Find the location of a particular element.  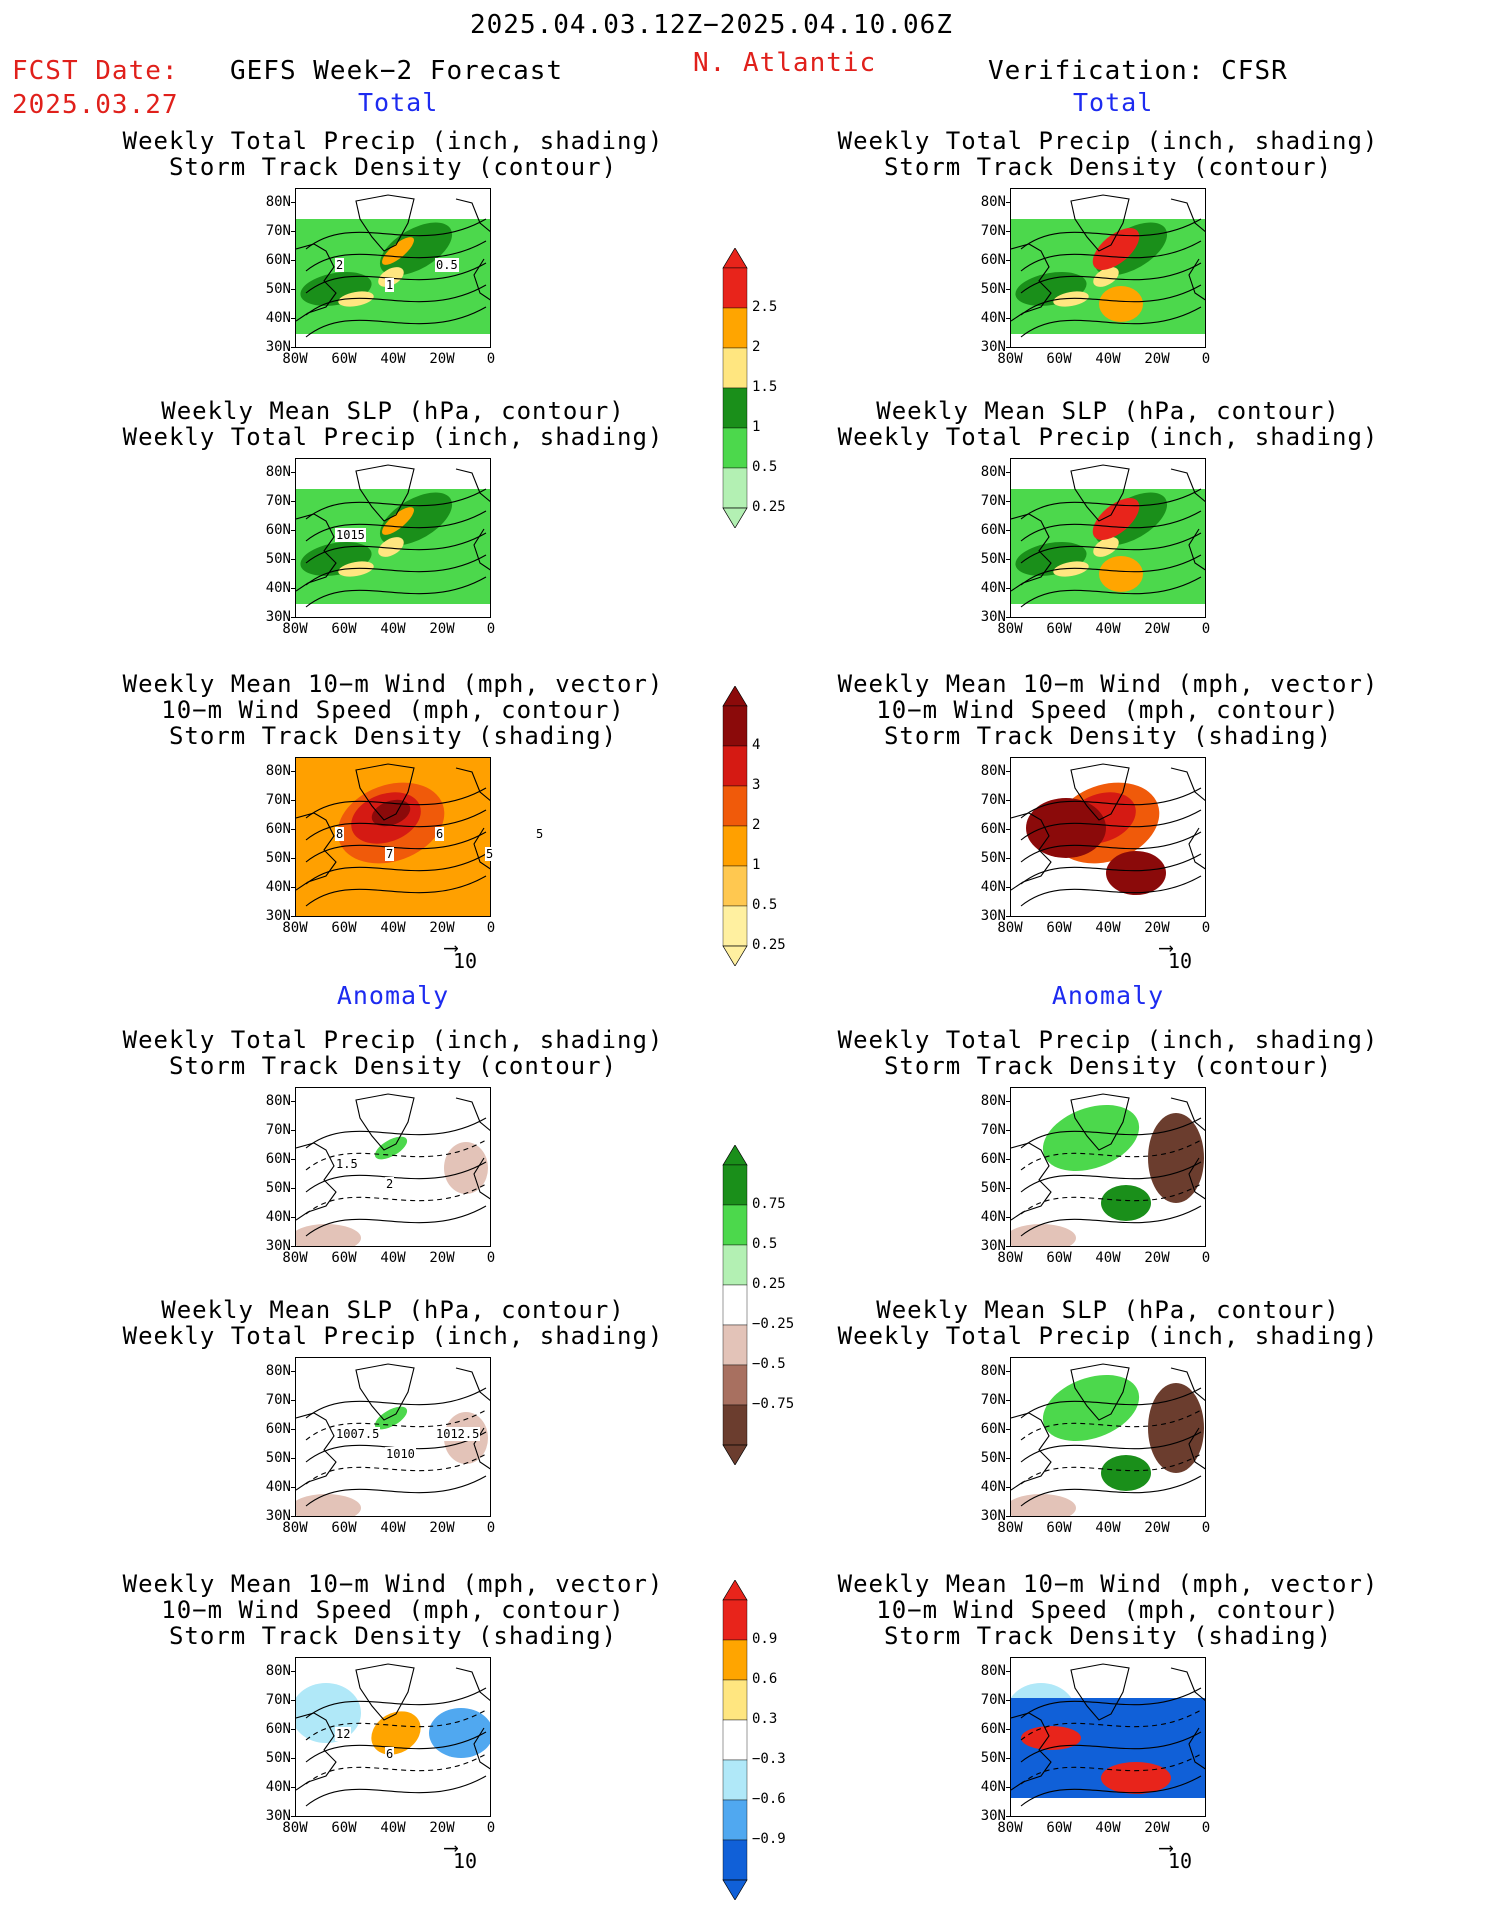

region-title: N. Atlantic is located at coordinates (785, 63).